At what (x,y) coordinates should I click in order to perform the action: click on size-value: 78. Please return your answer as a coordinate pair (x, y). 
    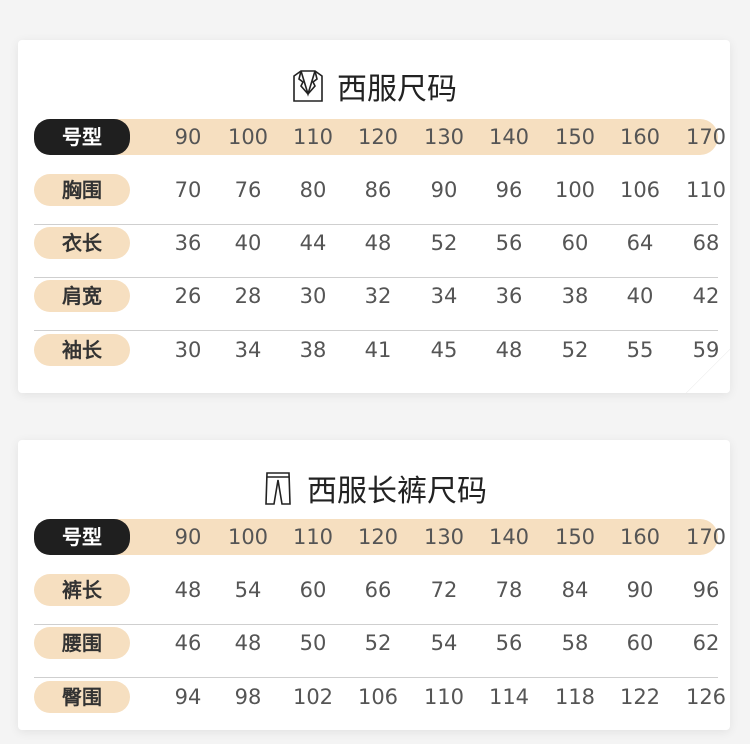
    Looking at the image, I should click on (509, 590).